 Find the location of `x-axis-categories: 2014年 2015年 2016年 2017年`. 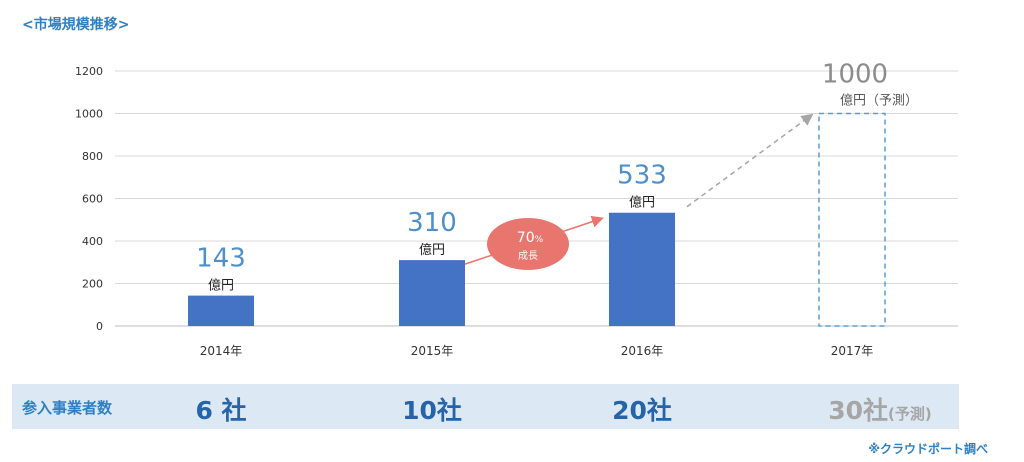

x-axis-categories: 2014年 2015年 2016年 2017年 is located at coordinates (537, 351).